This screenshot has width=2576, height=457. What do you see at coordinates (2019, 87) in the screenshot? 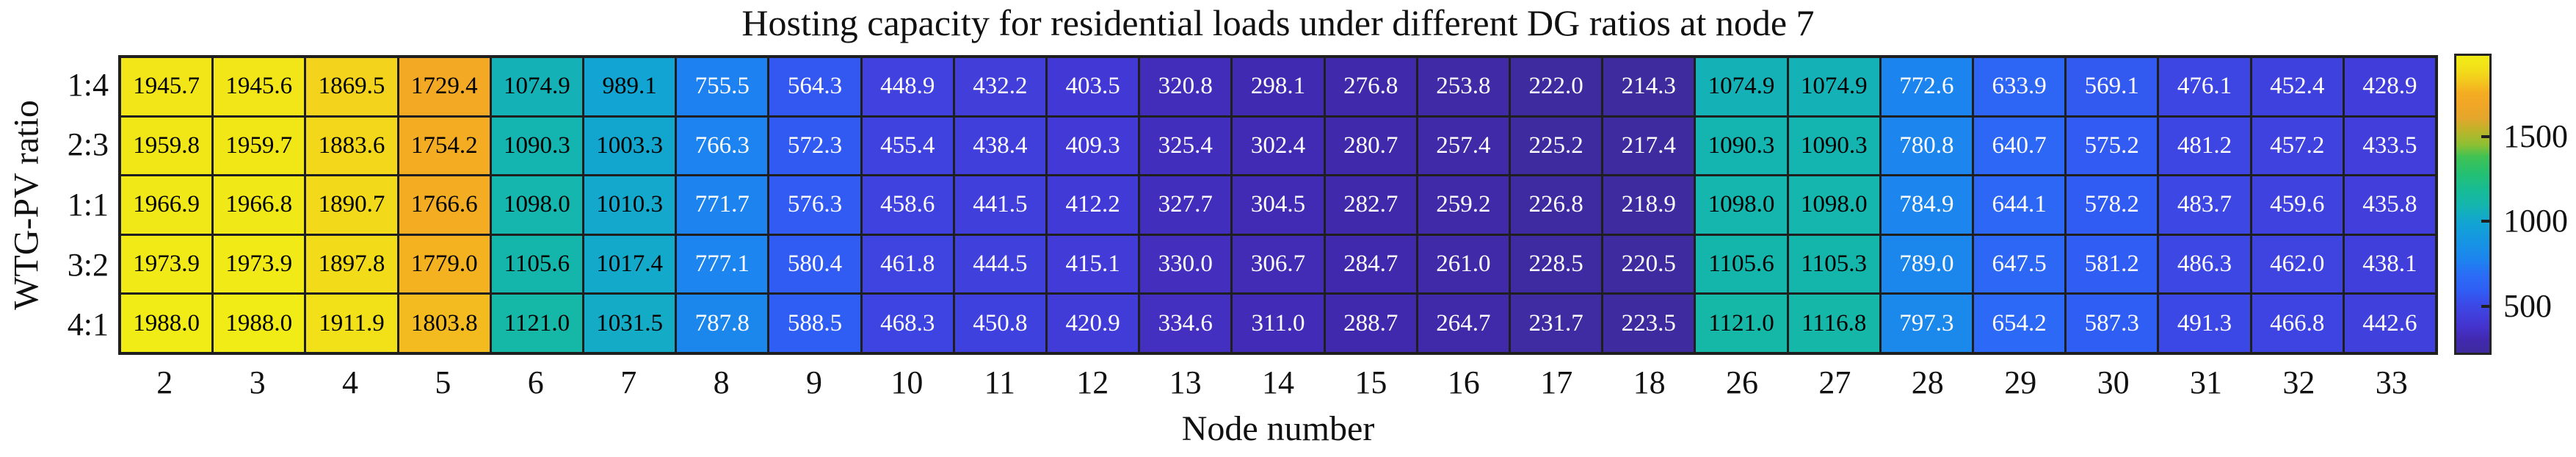
I see `heatmap-cell: 633.9` at bounding box center [2019, 87].